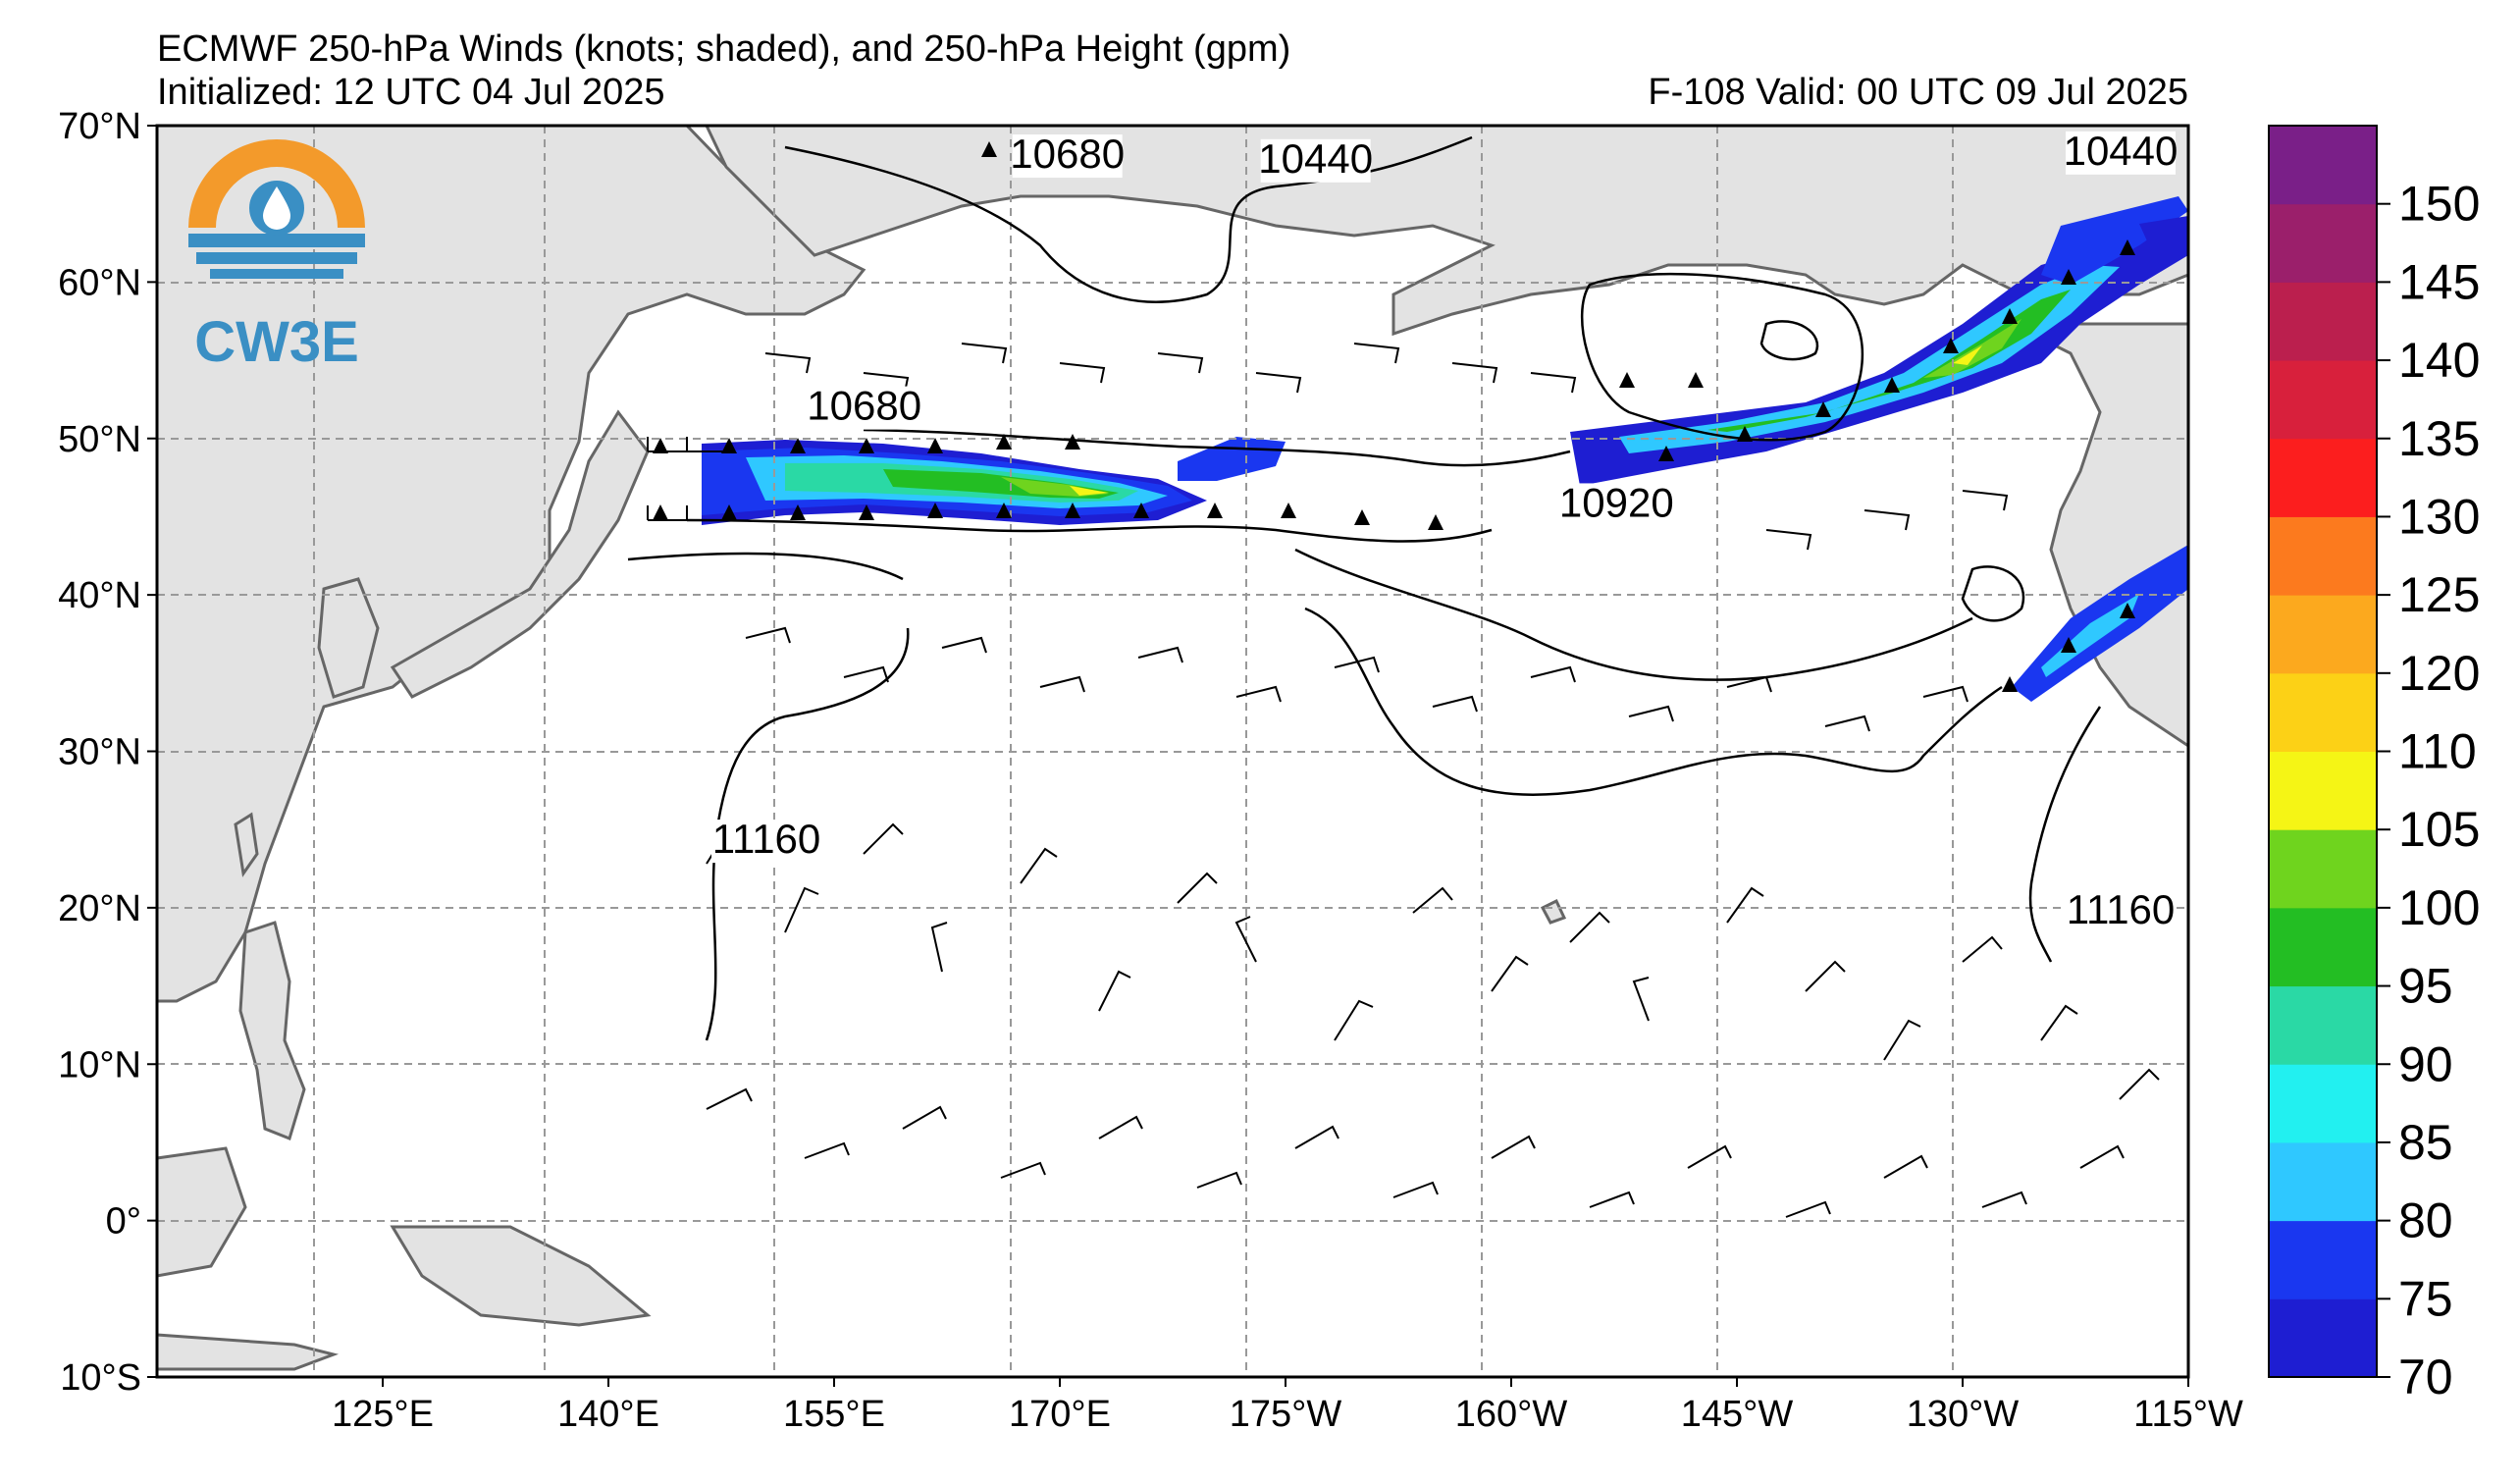 The width and height of the screenshot is (2520, 1483). What do you see at coordinates (246, 845) in the screenshot?
I see `taiwan-landmass` at bounding box center [246, 845].